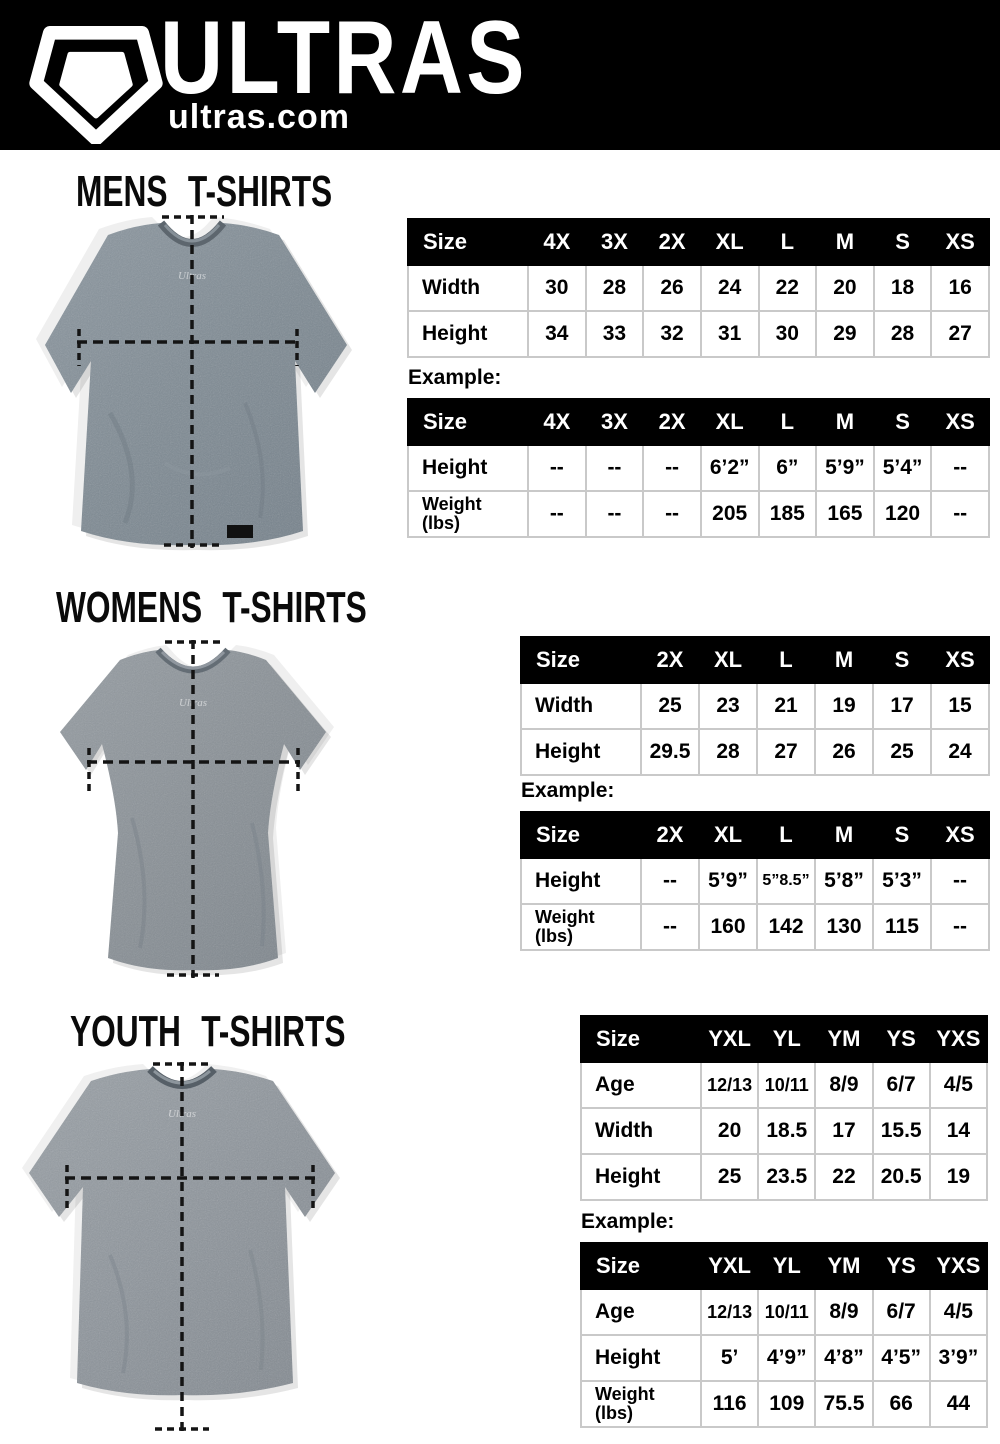  What do you see at coordinates (902, 288) in the screenshot?
I see `table-cell: 18` at bounding box center [902, 288].